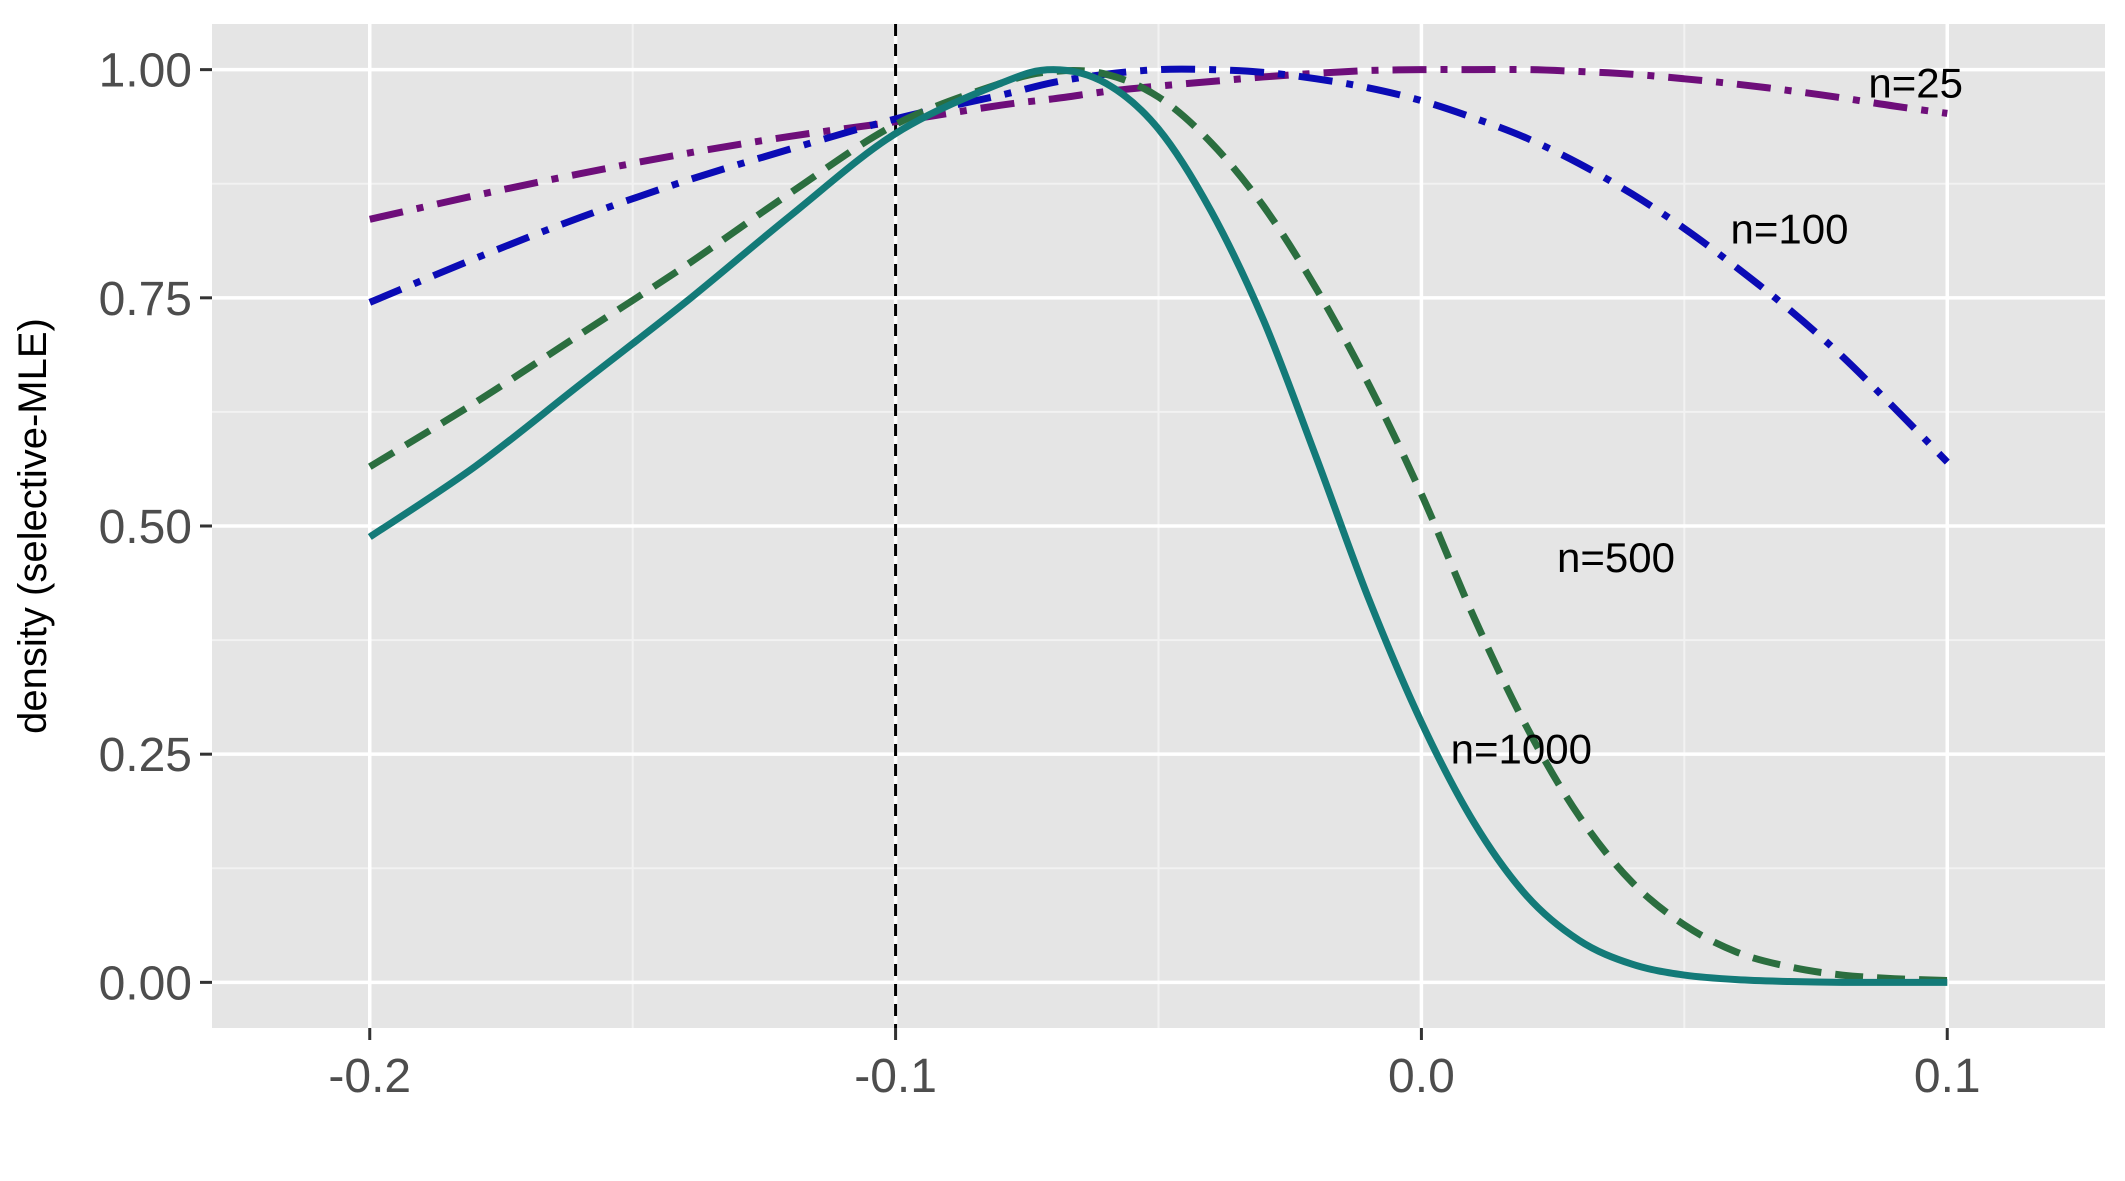  Describe the element at coordinates (33, 526) in the screenshot. I see `y-axis-title: density (selective-MLE)` at that location.